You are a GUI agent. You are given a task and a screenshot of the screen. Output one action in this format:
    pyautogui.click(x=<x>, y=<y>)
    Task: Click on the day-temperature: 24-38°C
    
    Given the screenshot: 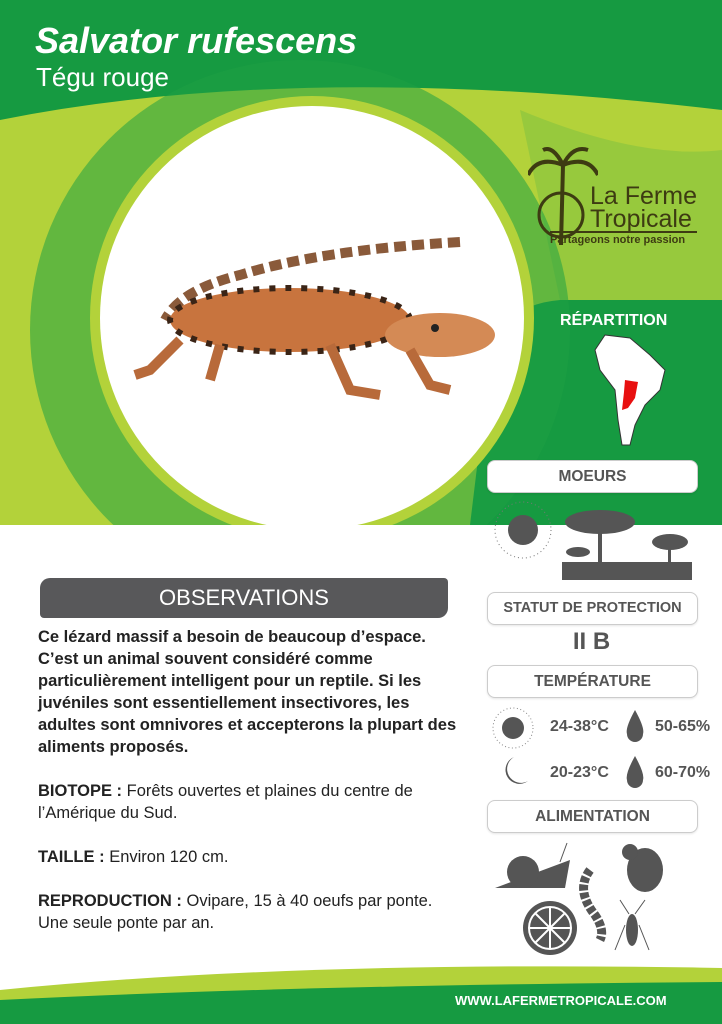 What is the action you would take?
    pyautogui.click(x=579, y=726)
    